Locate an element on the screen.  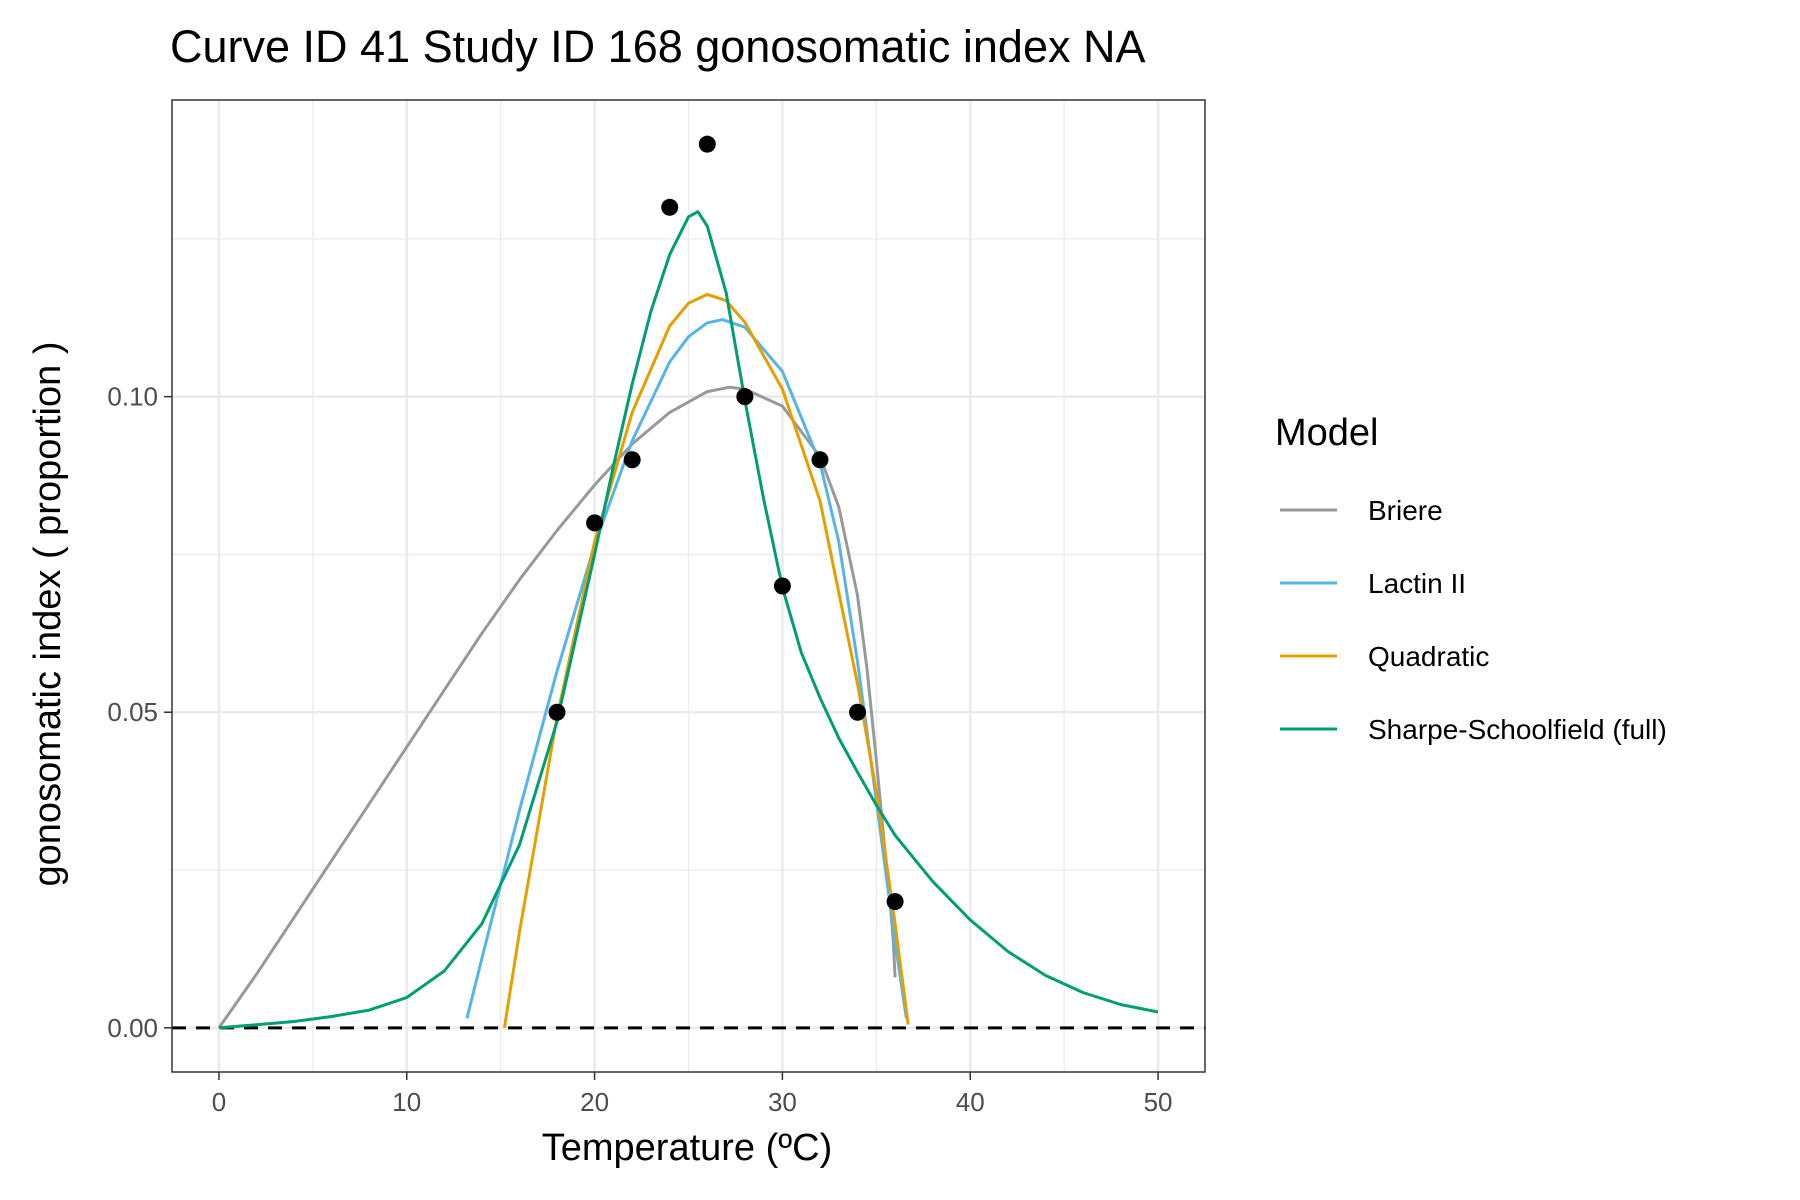
data-points is located at coordinates (726, 523).